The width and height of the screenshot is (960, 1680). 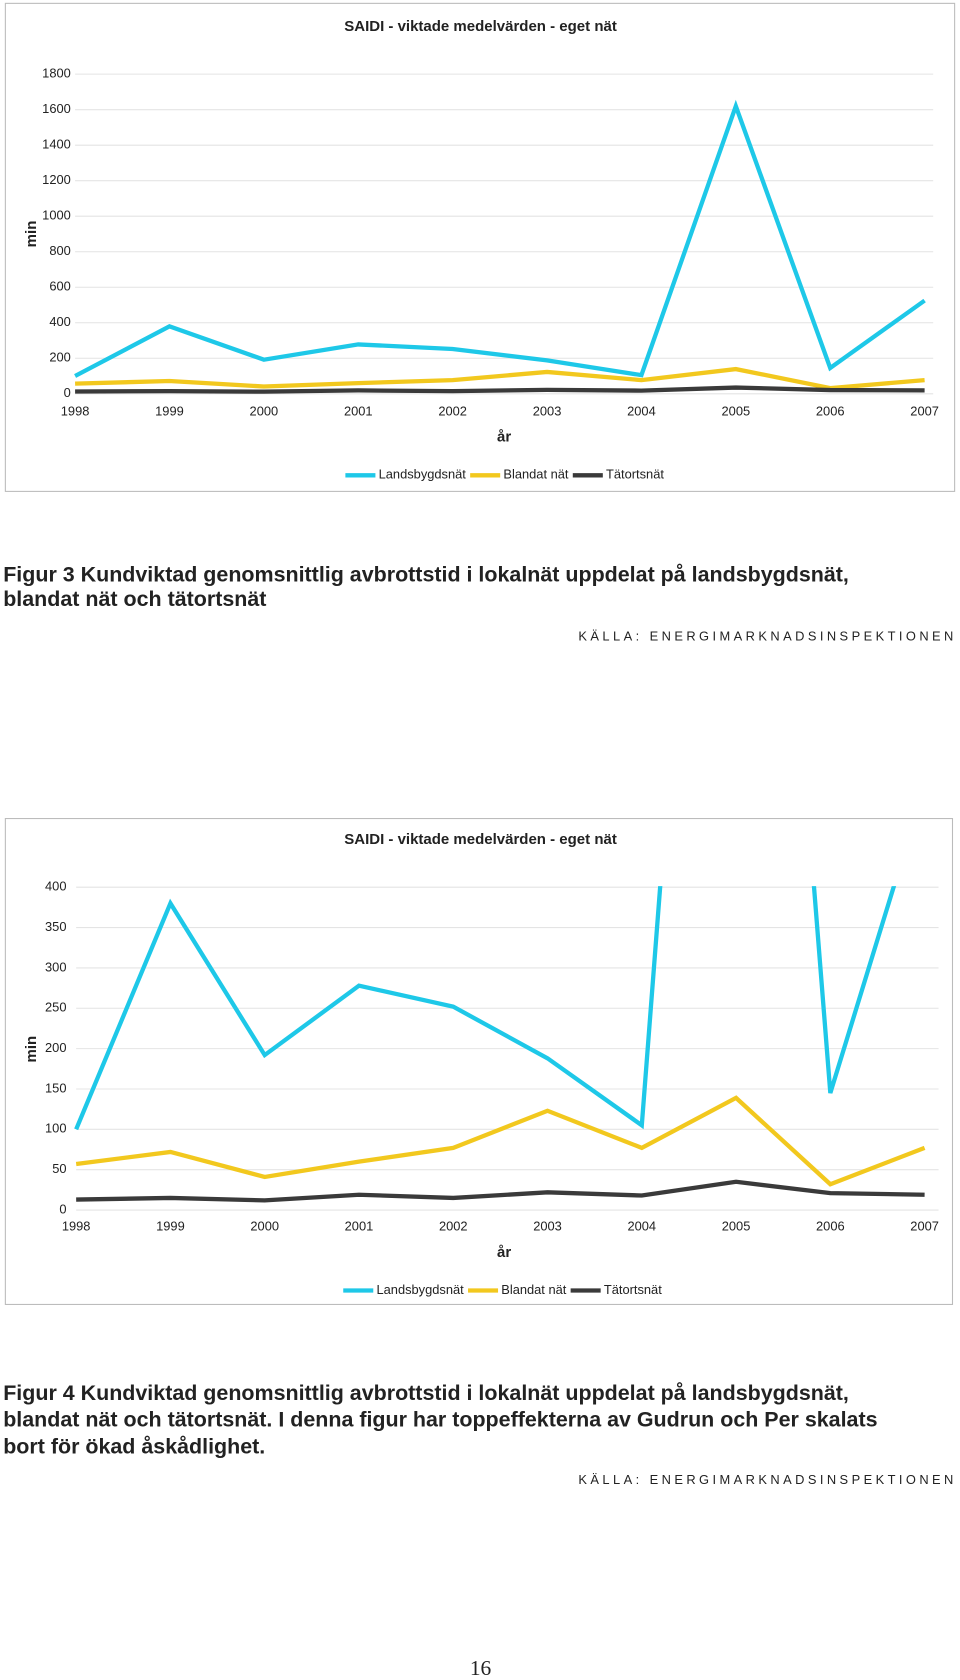 What do you see at coordinates (59, 286) in the screenshot?
I see `y-tick-label: 600` at bounding box center [59, 286].